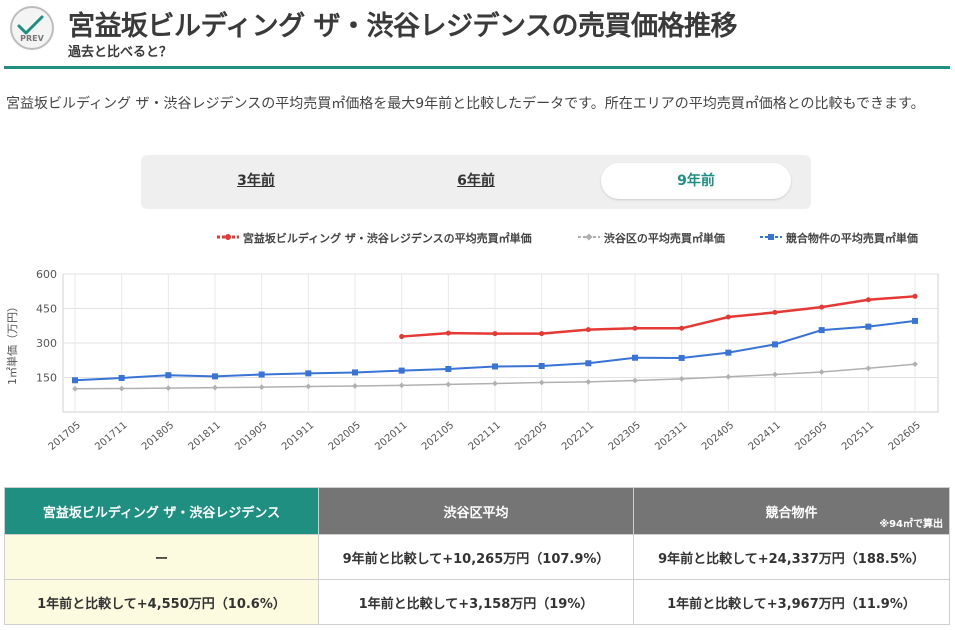 This screenshot has height=630, width=955. I want to click on x-tick-label: 202405, so click(718, 436).